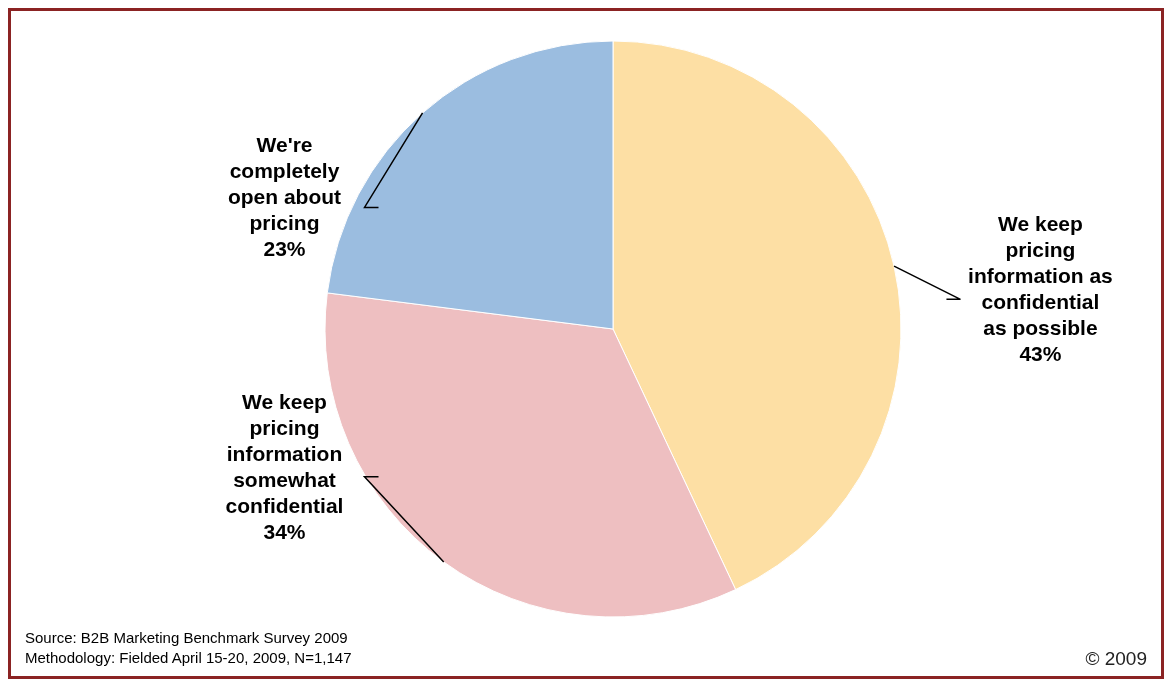 Image resolution: width=1172 pixels, height=687 pixels. What do you see at coordinates (188, 658) in the screenshot?
I see `text: Methodology: Fielded April 15-20, 2009, N=1,147` at bounding box center [188, 658].